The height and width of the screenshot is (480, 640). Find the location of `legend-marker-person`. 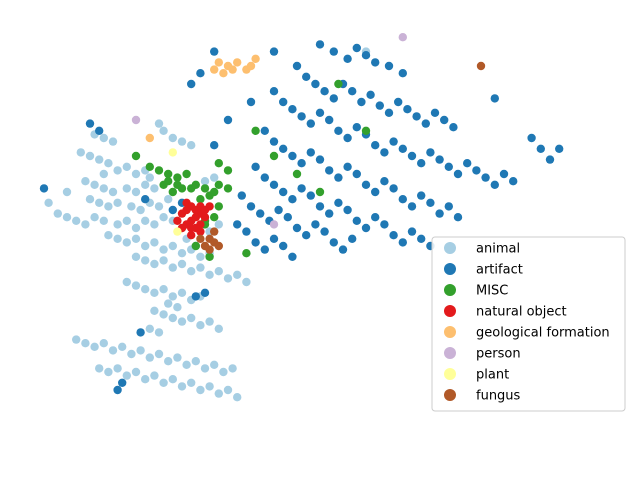

legend-marker-person is located at coordinates (450, 353).